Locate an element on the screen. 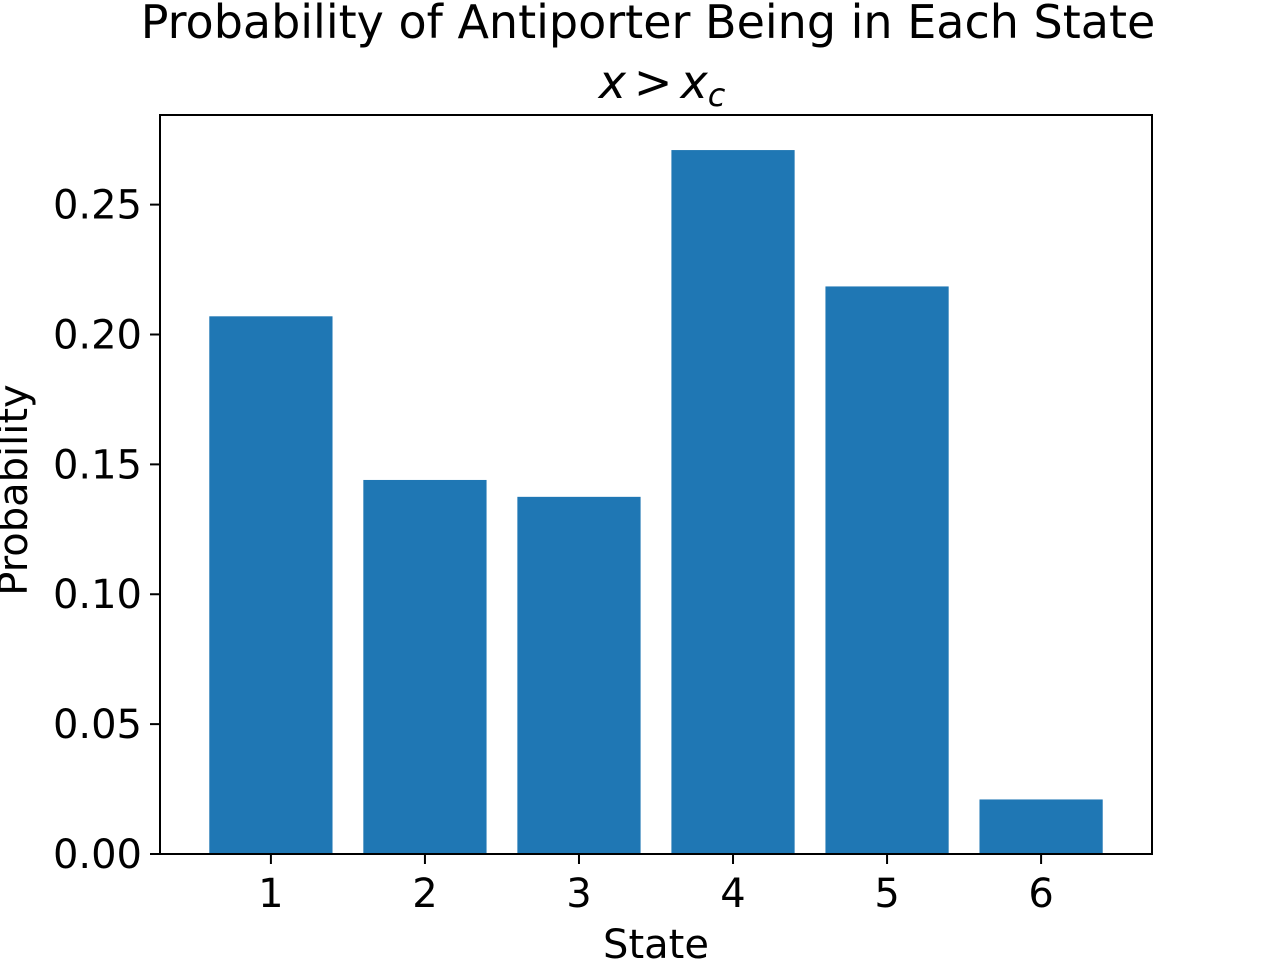  x-tick-label: 3 is located at coordinates (578, 894).